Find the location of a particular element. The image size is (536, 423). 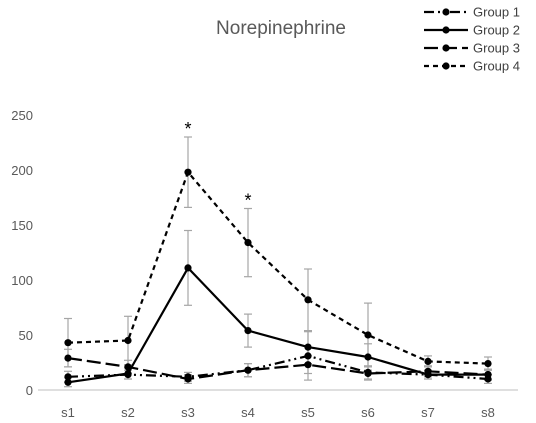

y-tick-label: 200 is located at coordinates (22, 170).